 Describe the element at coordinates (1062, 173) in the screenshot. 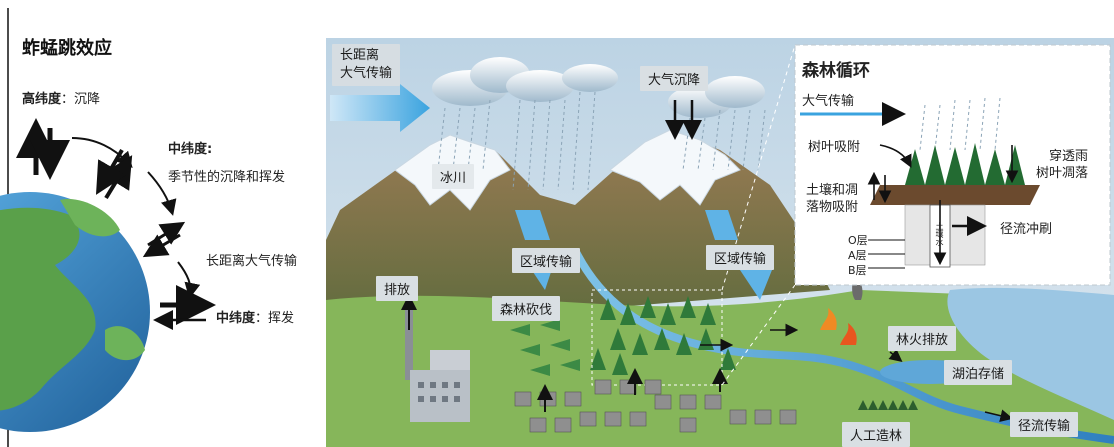

I see `throughfall-line2: 树叶凋落` at that location.